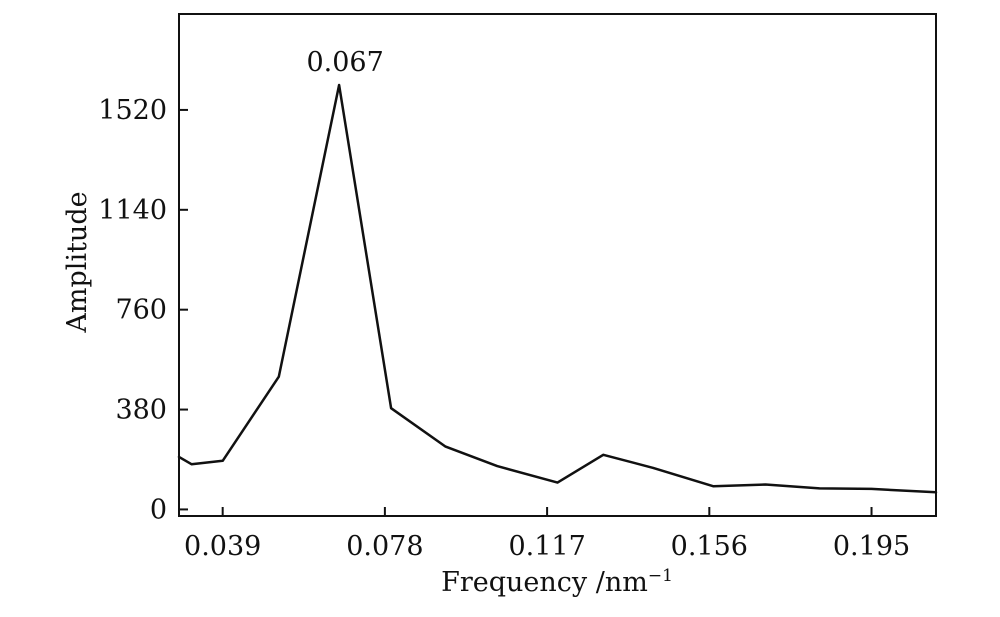  What do you see at coordinates (871, 546) in the screenshot?
I see `x-tick-label-4: 0.195` at bounding box center [871, 546].